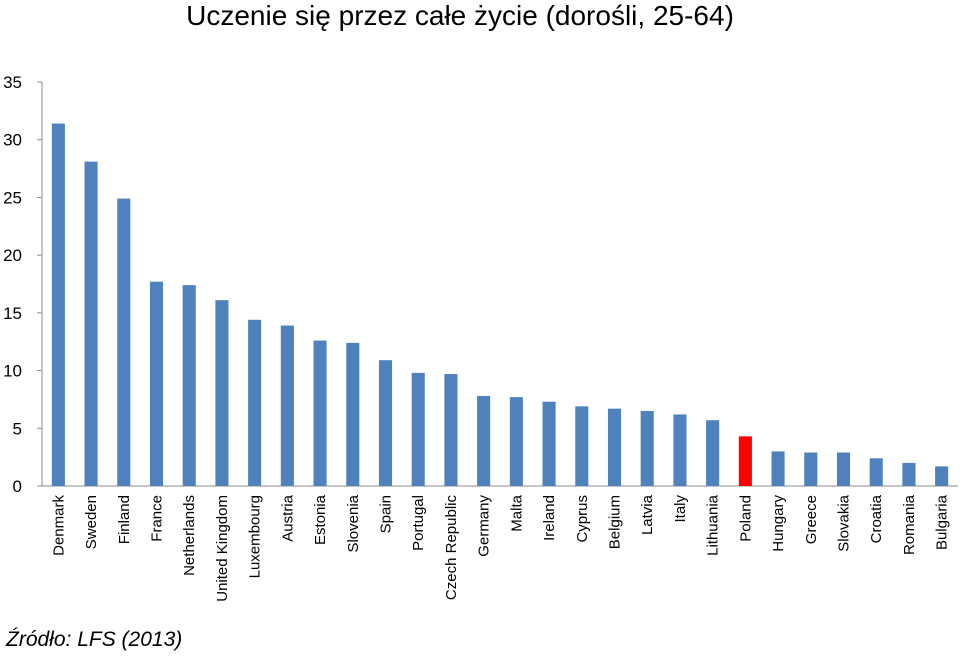  Describe the element at coordinates (745, 461) in the screenshot. I see `bar-poland` at that location.